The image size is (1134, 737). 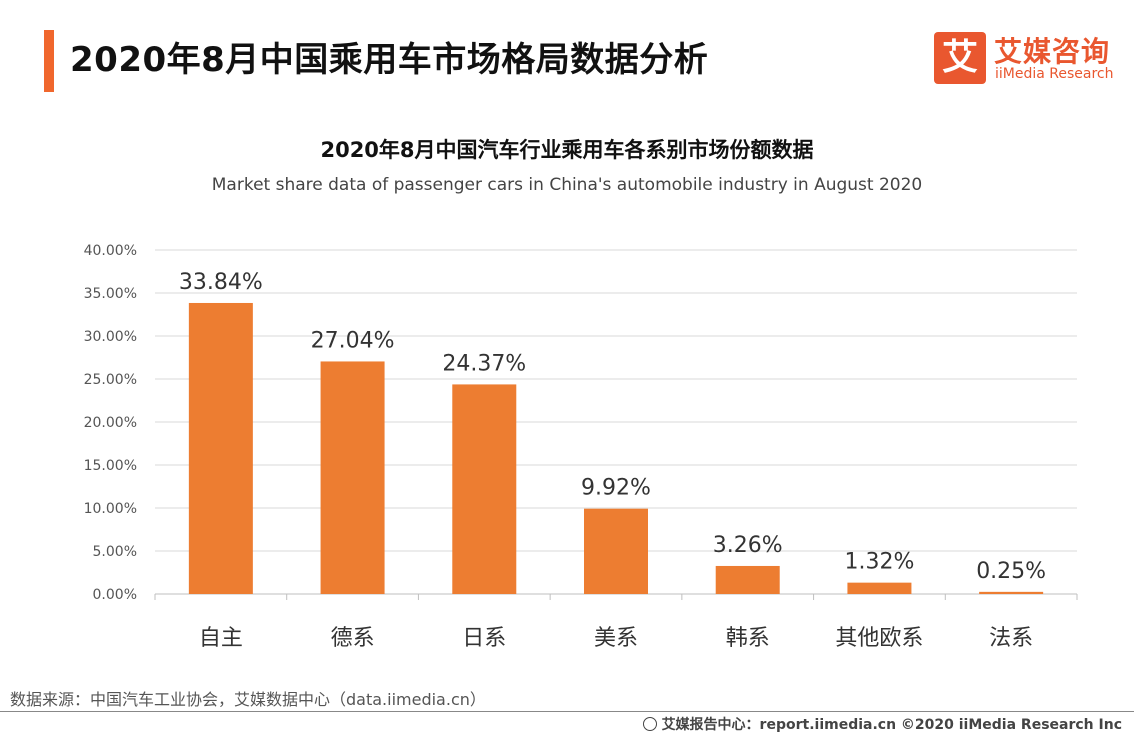 I want to click on y-tick-label: 15.00%, so click(x=110, y=466).